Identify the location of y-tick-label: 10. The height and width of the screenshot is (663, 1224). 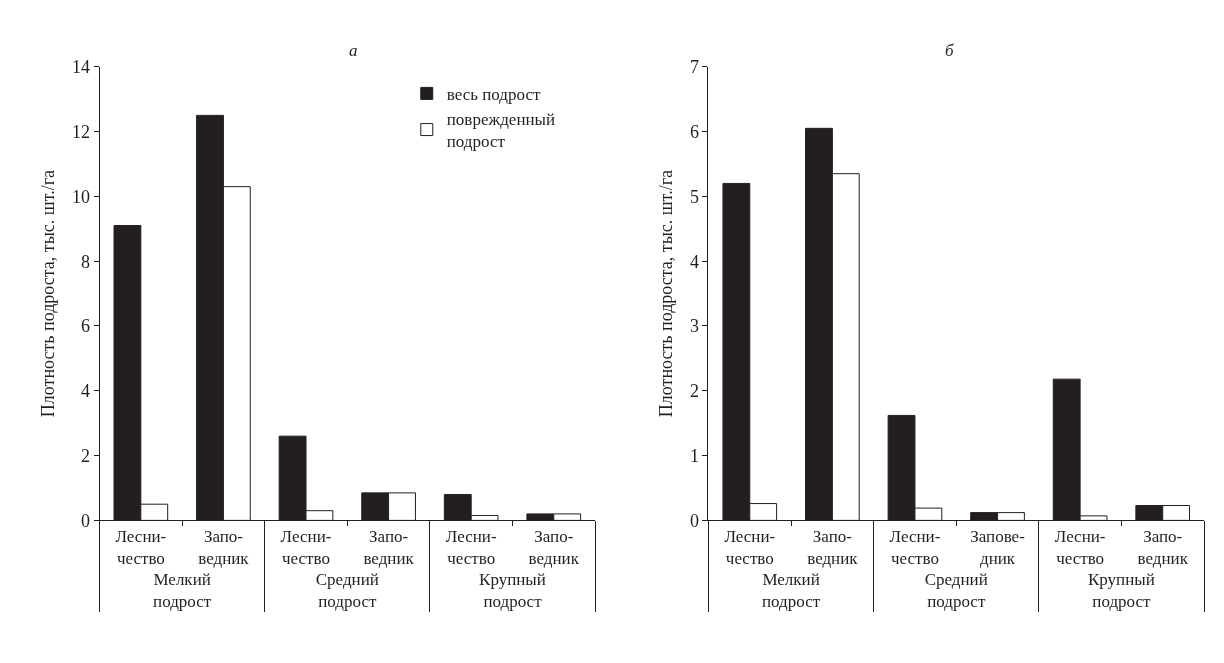
(80, 196).